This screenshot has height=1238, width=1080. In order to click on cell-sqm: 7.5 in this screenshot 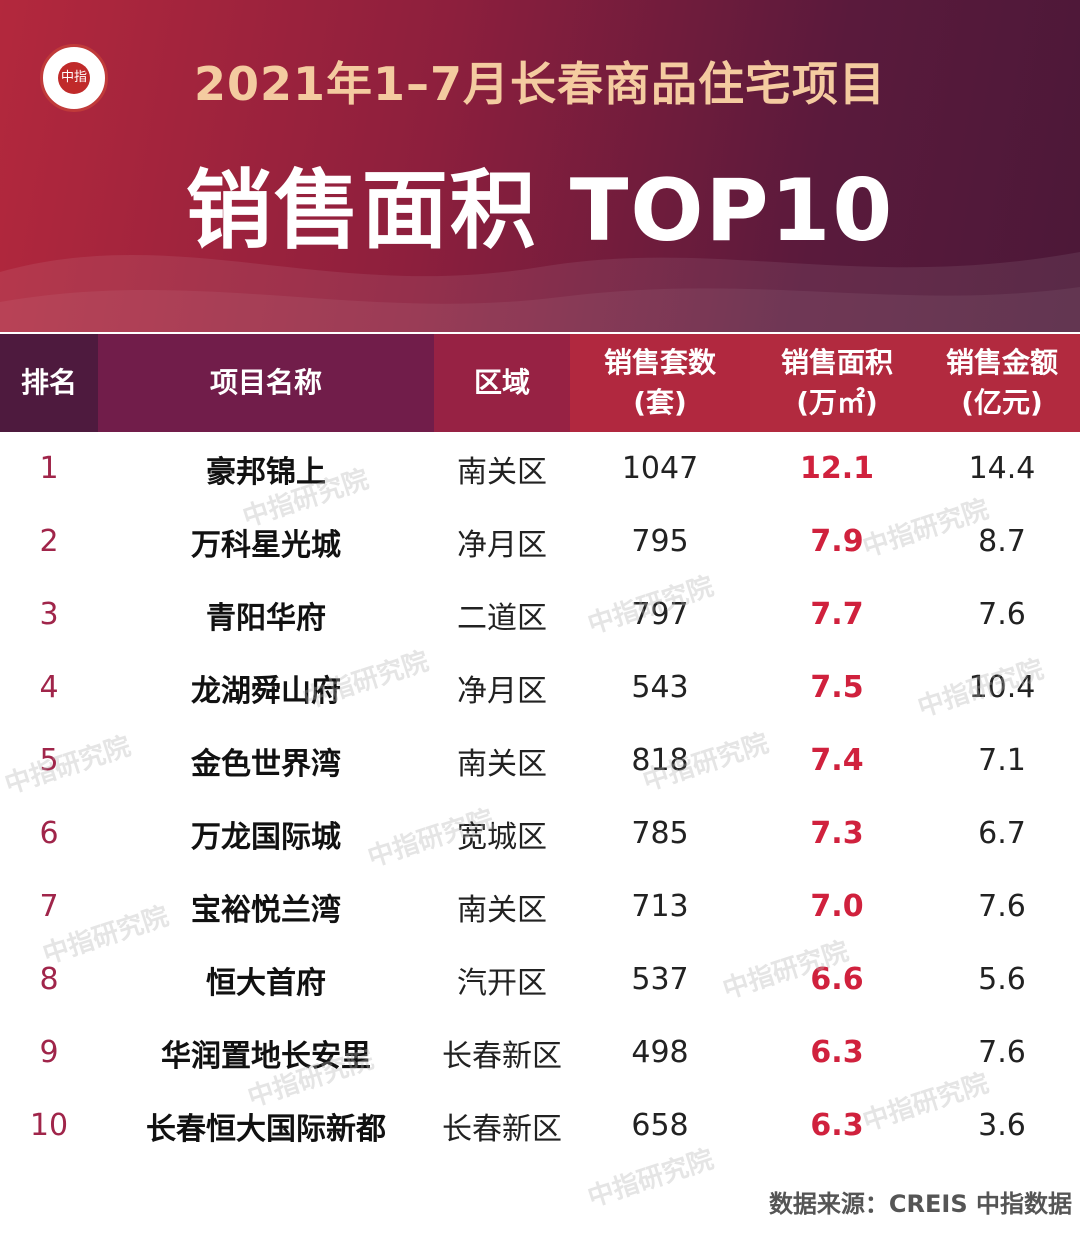, I will do `click(837, 687)`.